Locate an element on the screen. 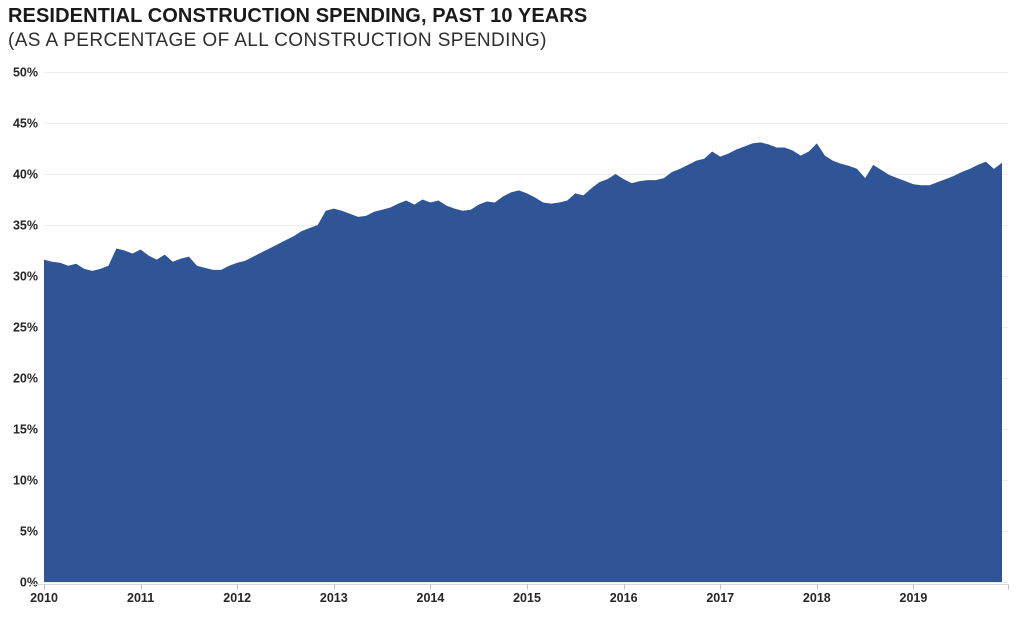 The width and height of the screenshot is (1024, 617). y-axis-label: 20% is located at coordinates (25, 379).